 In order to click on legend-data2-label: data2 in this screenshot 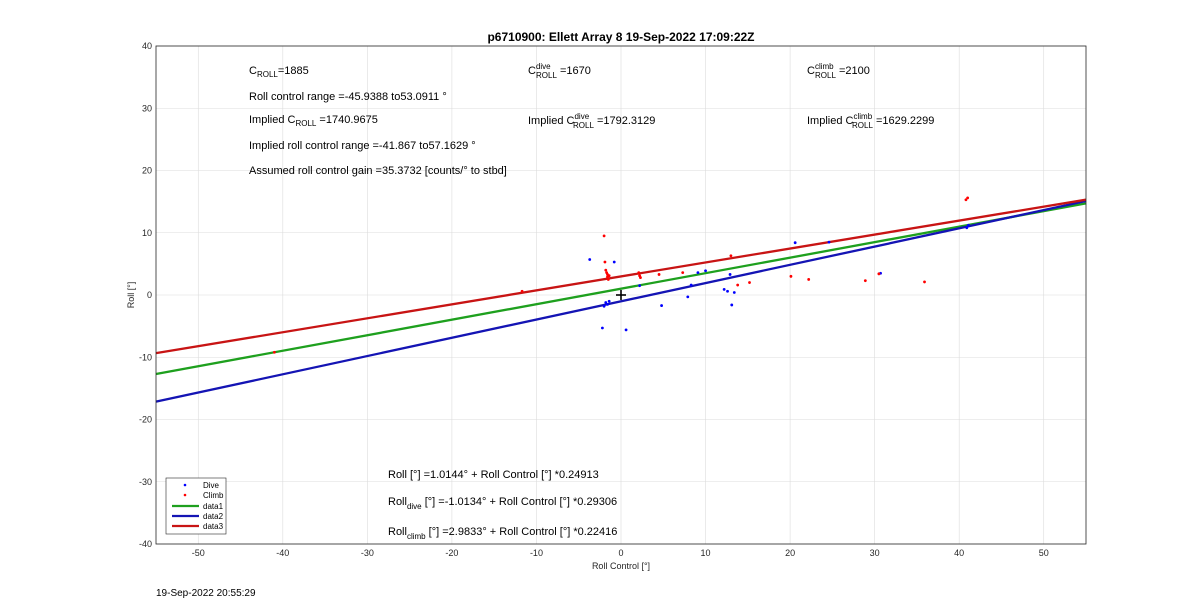, I will do `click(213, 516)`.